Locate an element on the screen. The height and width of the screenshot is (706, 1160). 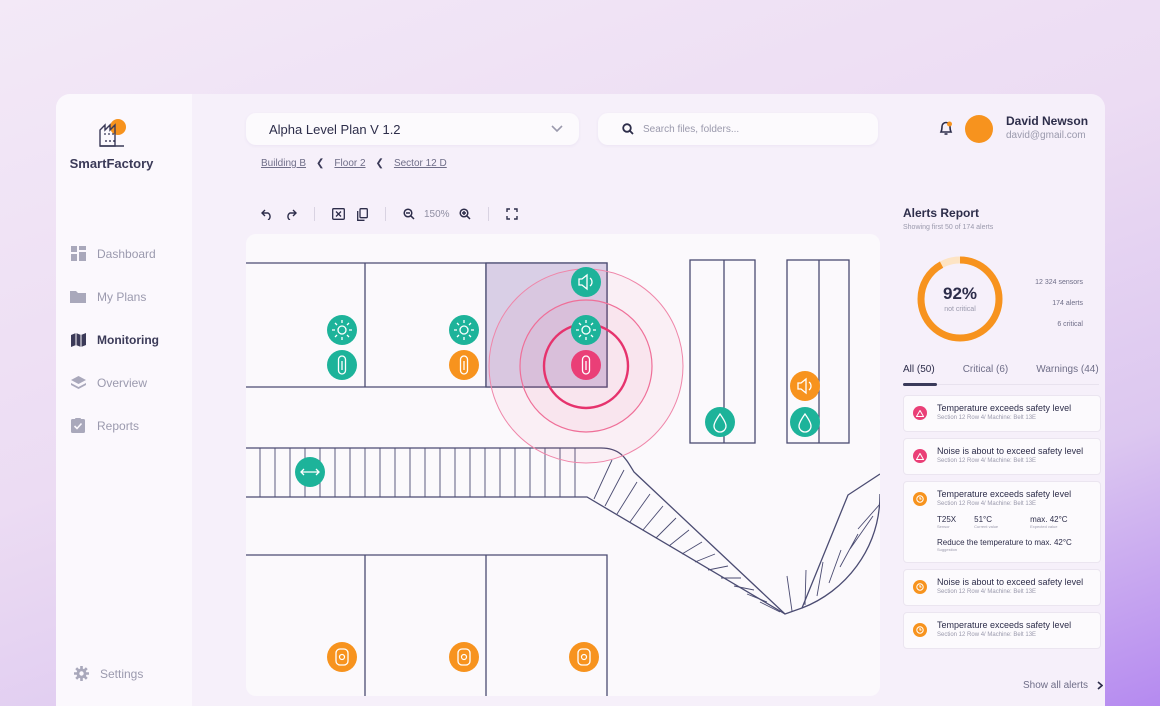
active-tab-indicator is located at coordinates (920, 384).